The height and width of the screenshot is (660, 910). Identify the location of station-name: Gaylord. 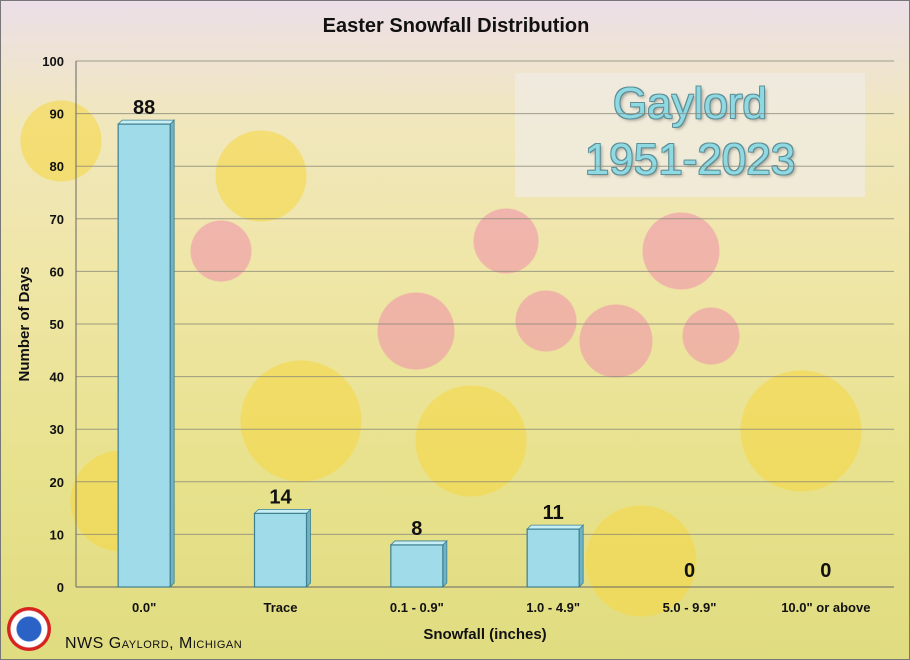
(690, 103).